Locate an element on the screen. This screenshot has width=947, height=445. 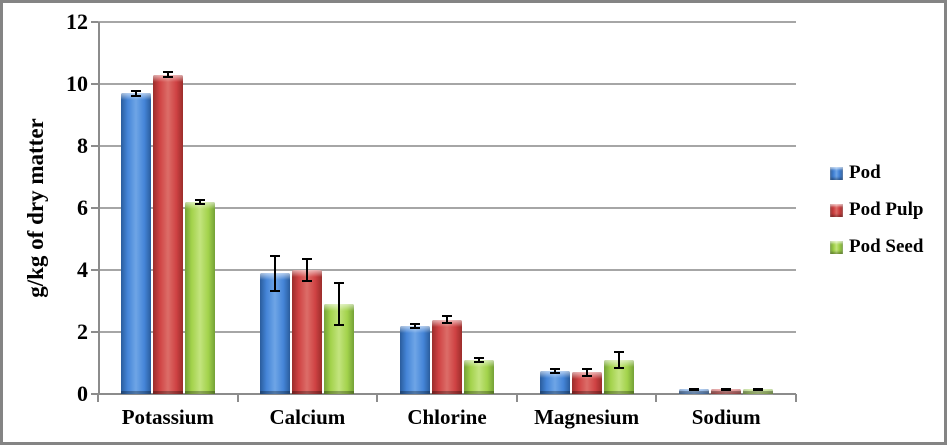
legend-item-pod-seed: Pod Seed is located at coordinates (876, 247).